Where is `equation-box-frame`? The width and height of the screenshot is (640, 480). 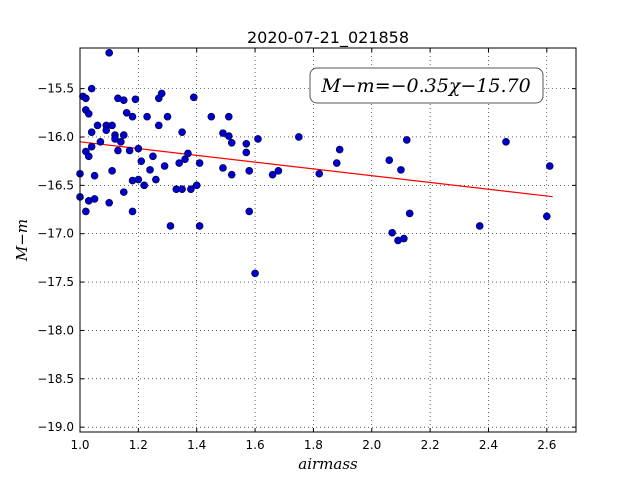
equation-box-frame is located at coordinates (426, 85).